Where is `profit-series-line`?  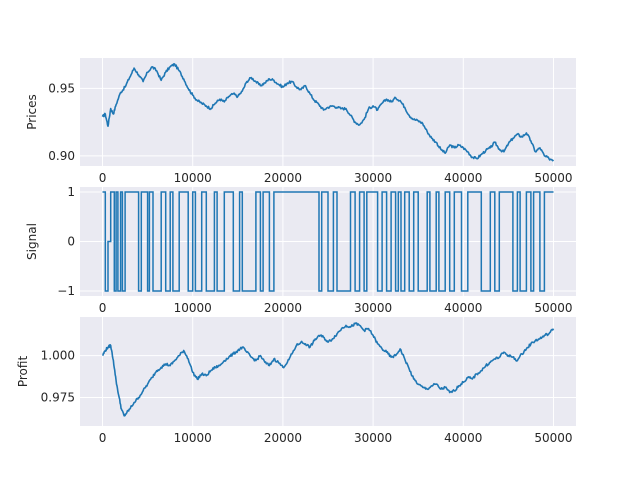
profit-series-line is located at coordinates (328, 369).